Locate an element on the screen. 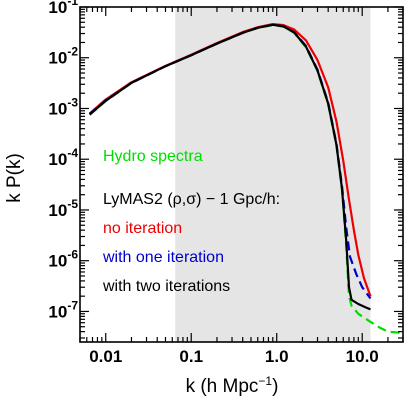 This screenshot has height=410, width=415. y-tick-exponent: -5 is located at coordinates (72, 204).